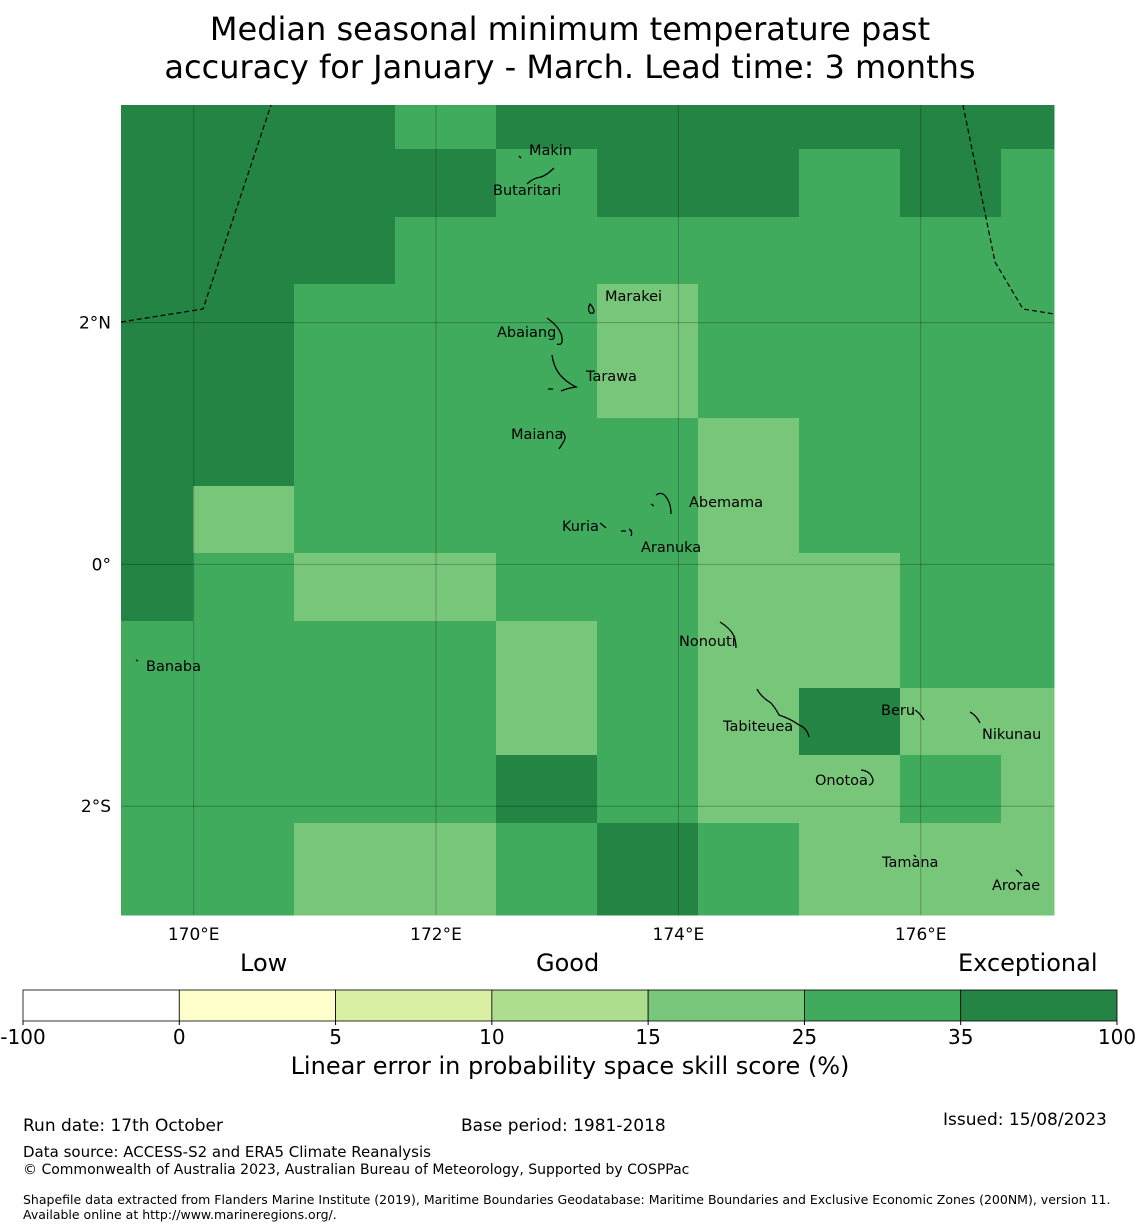 This screenshot has width=1140, height=1230. What do you see at coordinates (603, 525) in the screenshot?
I see `kuria-outline` at bounding box center [603, 525].